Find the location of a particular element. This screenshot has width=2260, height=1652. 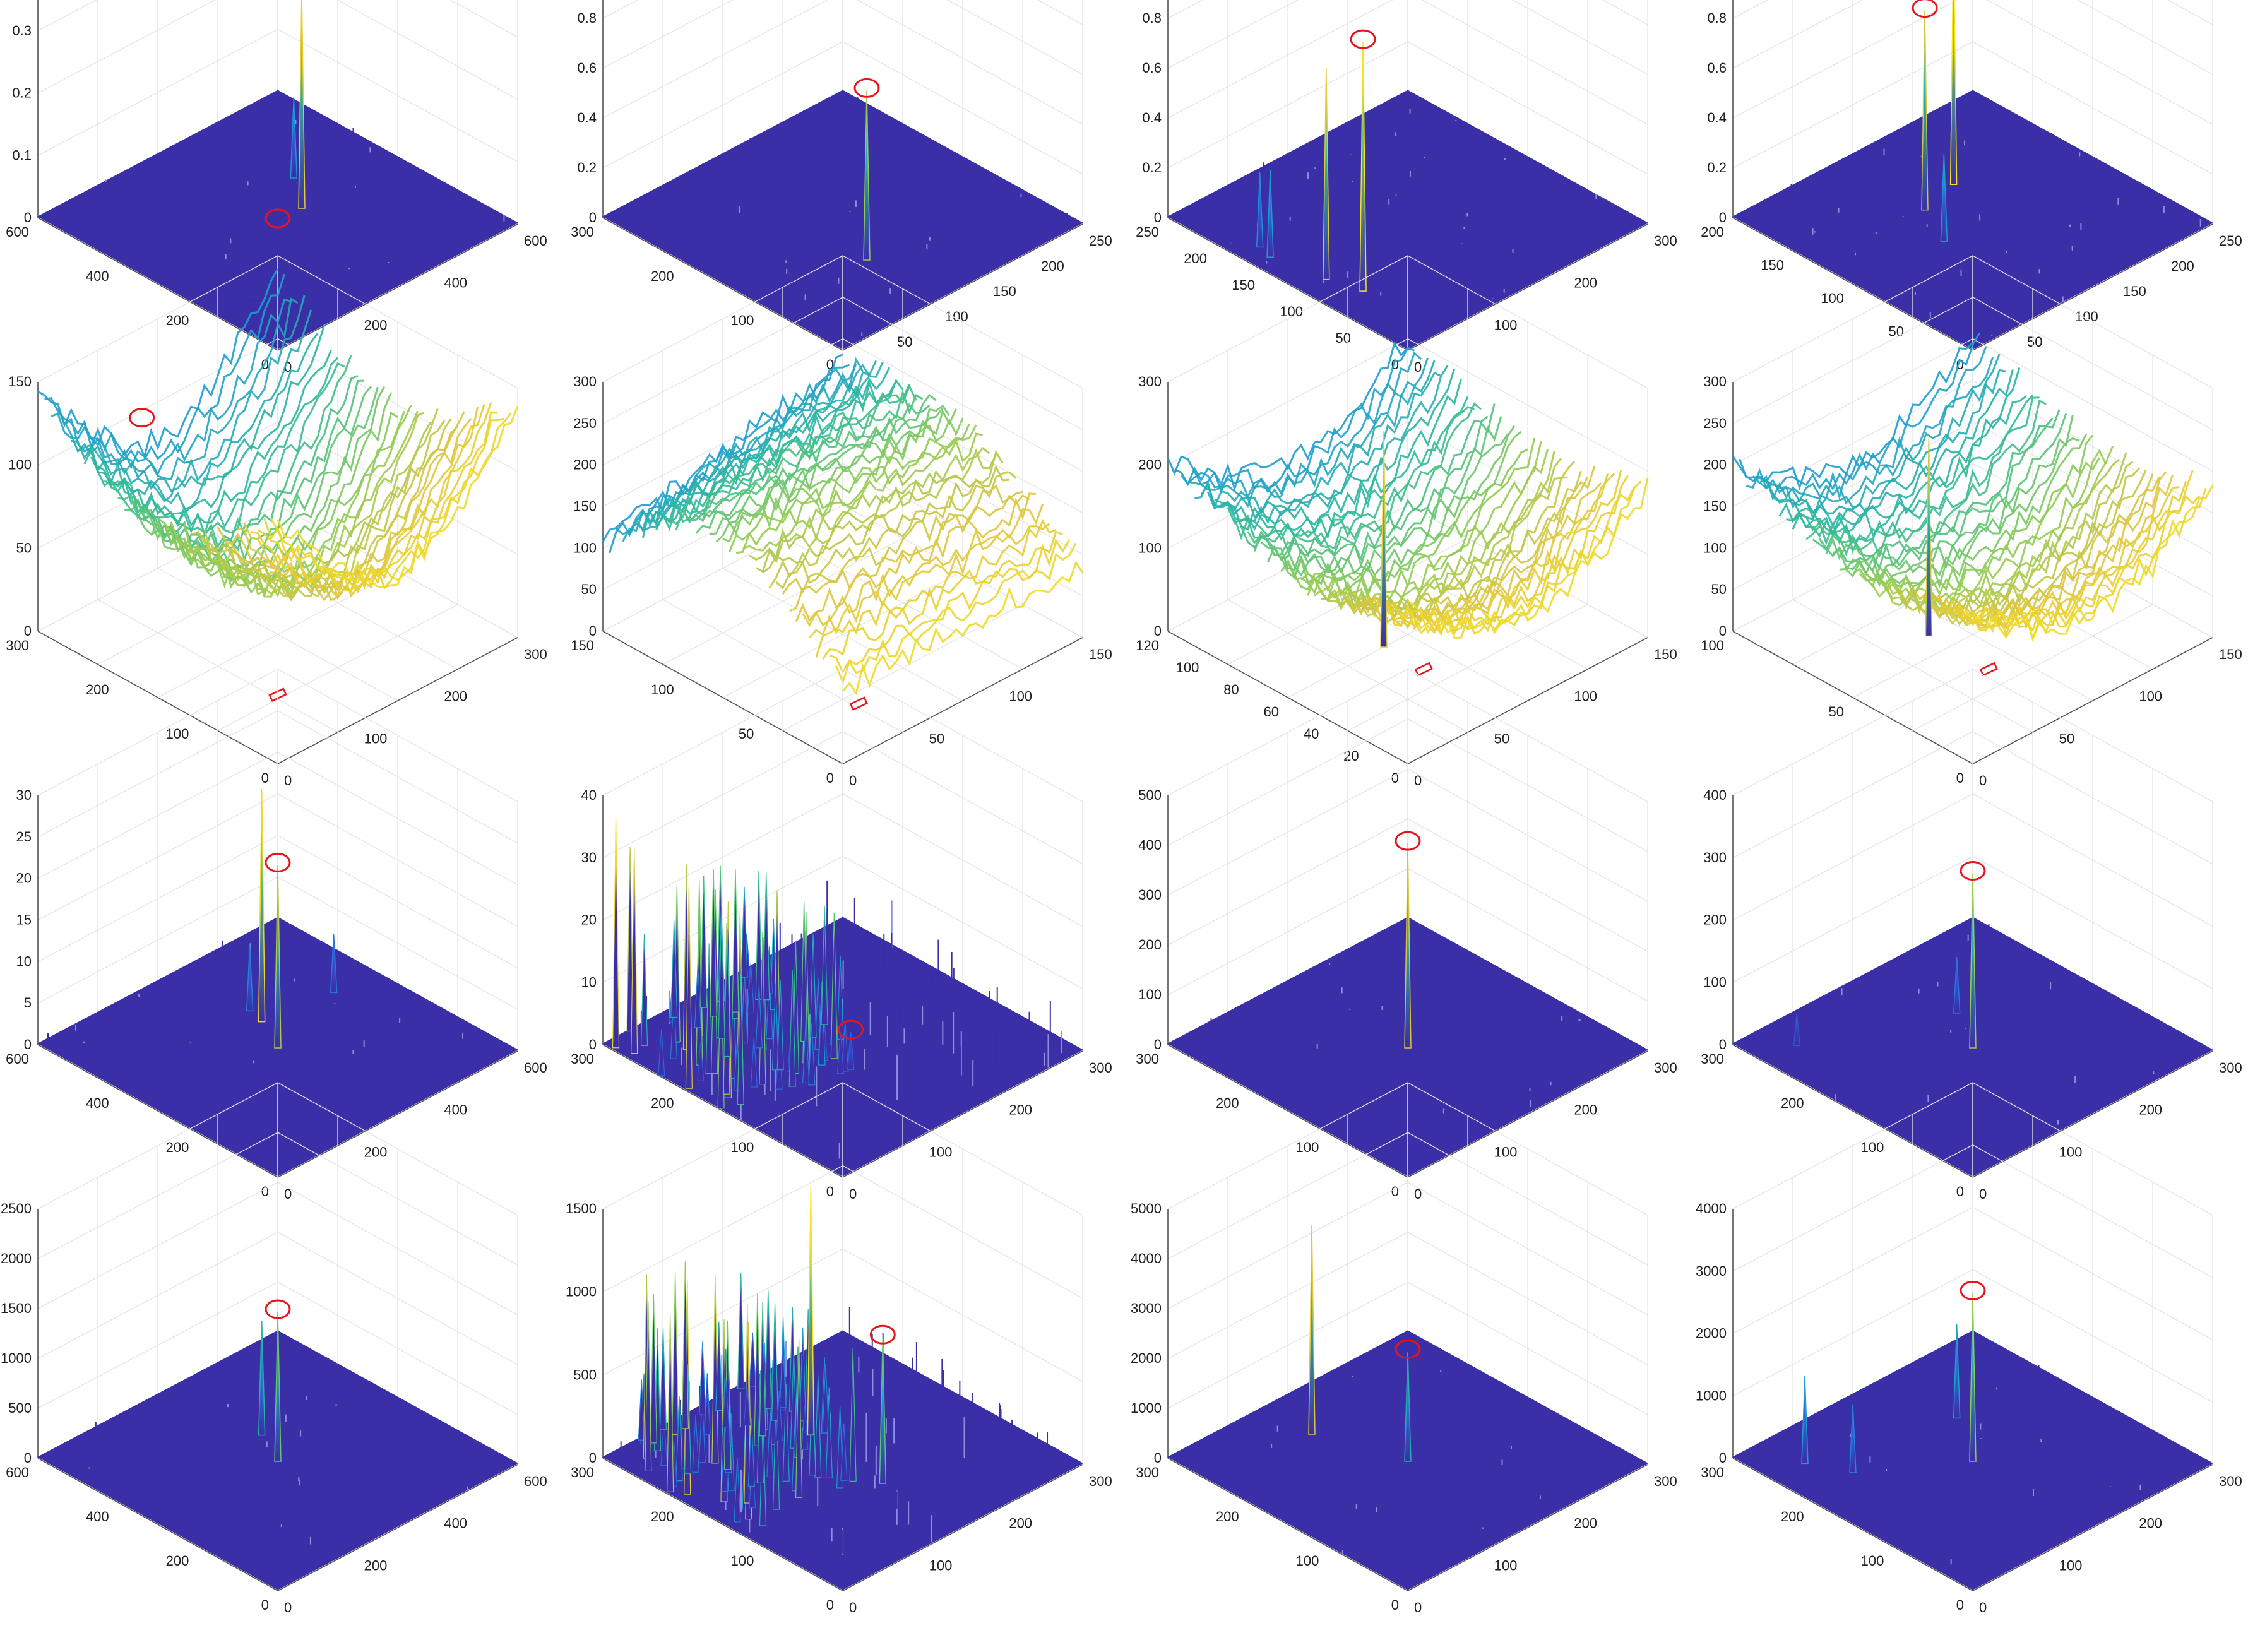

subplot-r1-c2: 0 100 200 300 0 50 100 150 0 20 40 60 80 100 120 is located at coordinates (1406, 521).